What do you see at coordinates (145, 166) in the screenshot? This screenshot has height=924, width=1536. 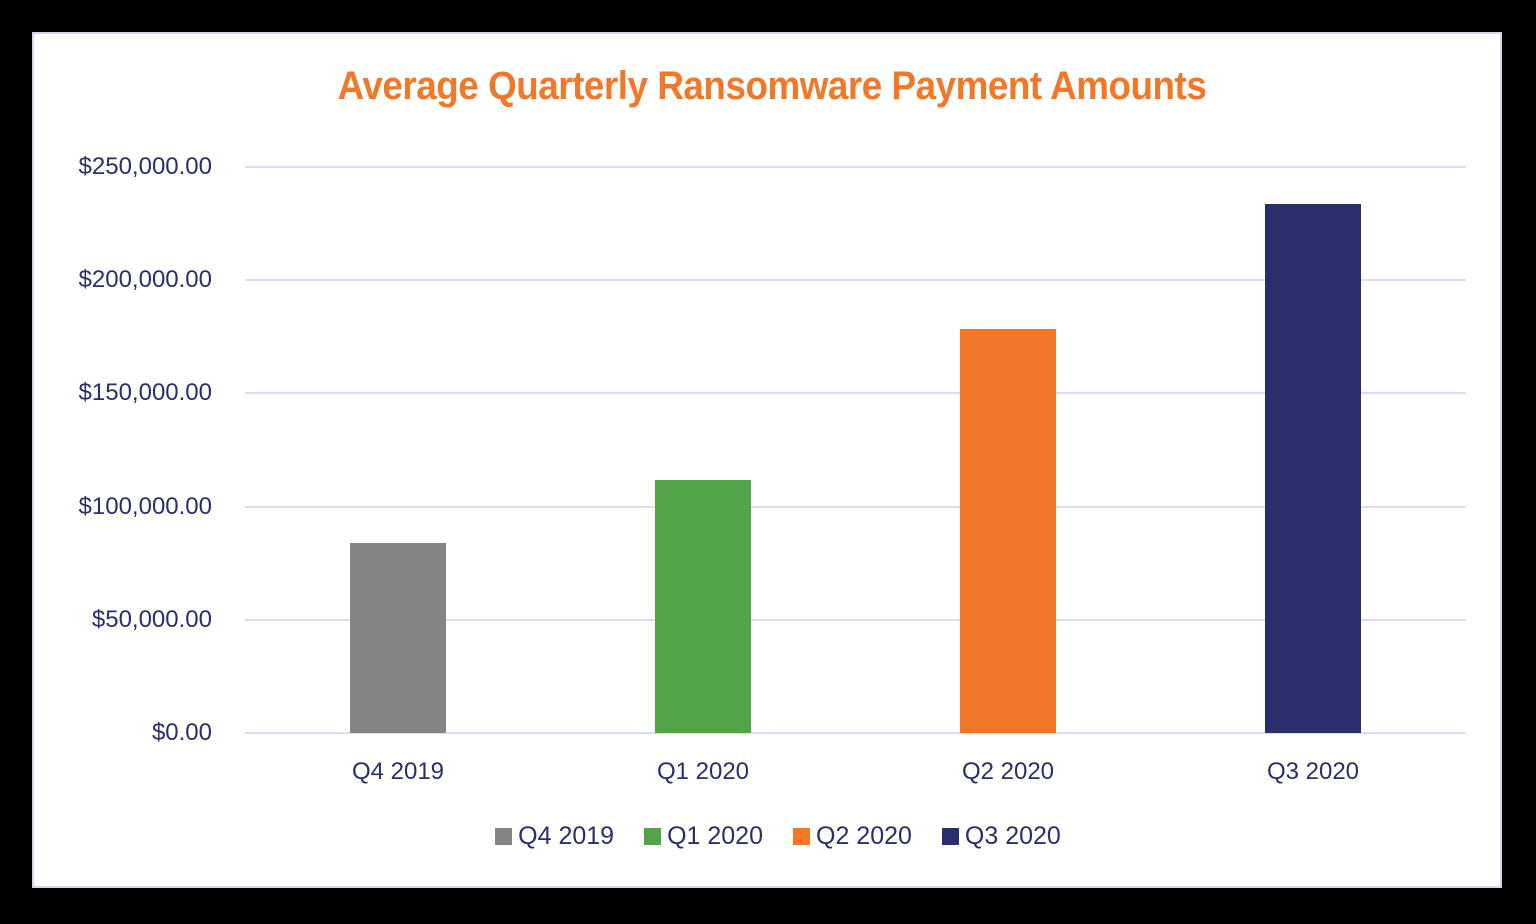 I see `y-axis-tick-label: $250,000.00` at bounding box center [145, 166].